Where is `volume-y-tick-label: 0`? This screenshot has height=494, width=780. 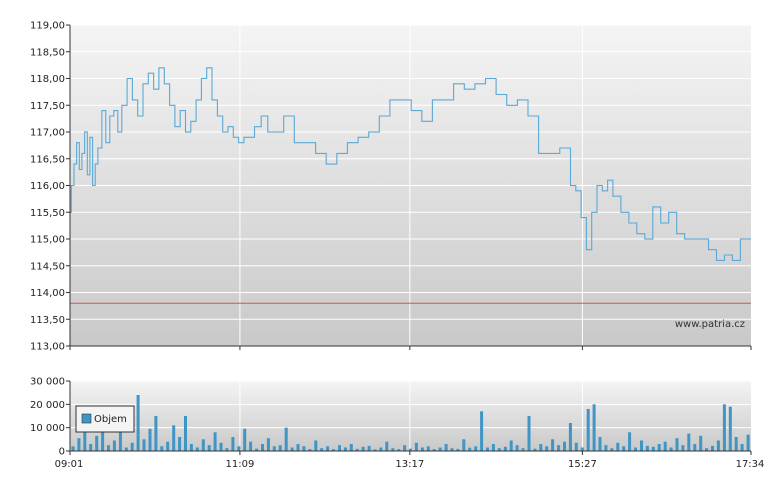
volume-y-tick-label: 0 is located at coordinates (62, 452).